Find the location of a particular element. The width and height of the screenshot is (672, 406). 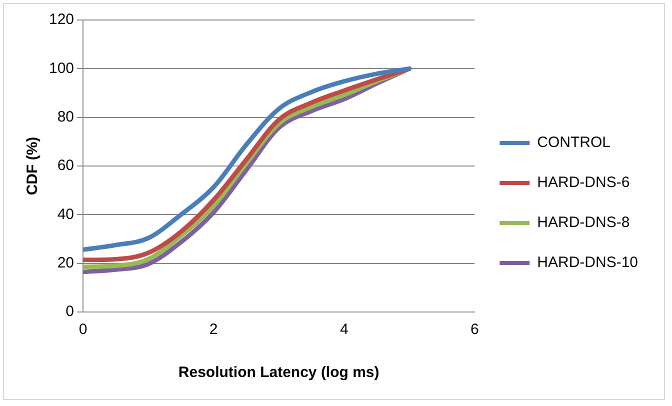

y-axis-title: CDF (%) is located at coordinates (33, 166).